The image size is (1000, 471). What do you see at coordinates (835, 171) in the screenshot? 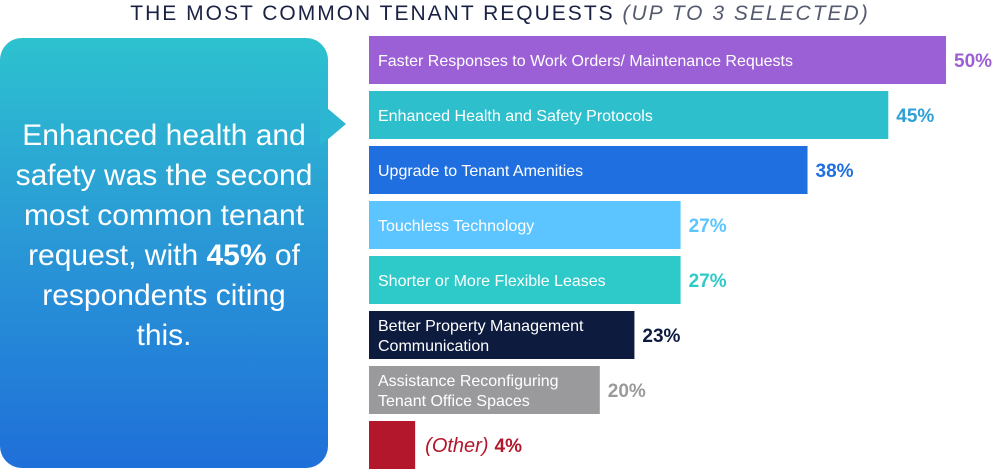
I see `bar-value-3: 38%` at bounding box center [835, 171].